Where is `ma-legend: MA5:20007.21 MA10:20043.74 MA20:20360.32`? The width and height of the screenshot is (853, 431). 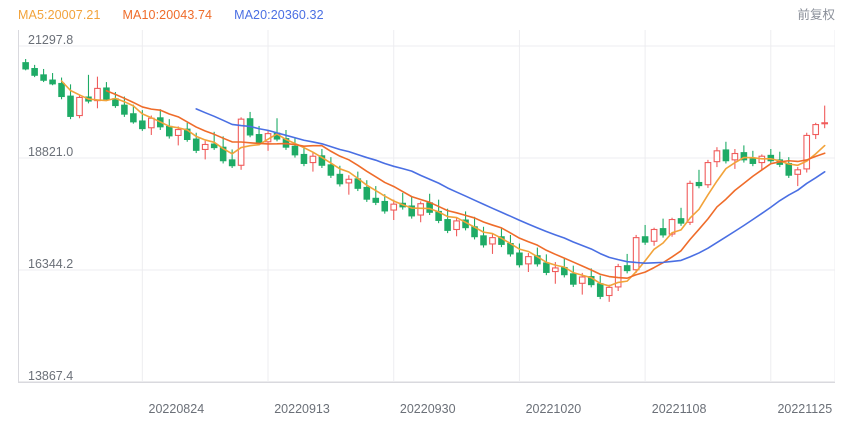 ma-legend: MA5:20007.21 MA10:20043.74 MA20:20360.32 is located at coordinates (171, 15).